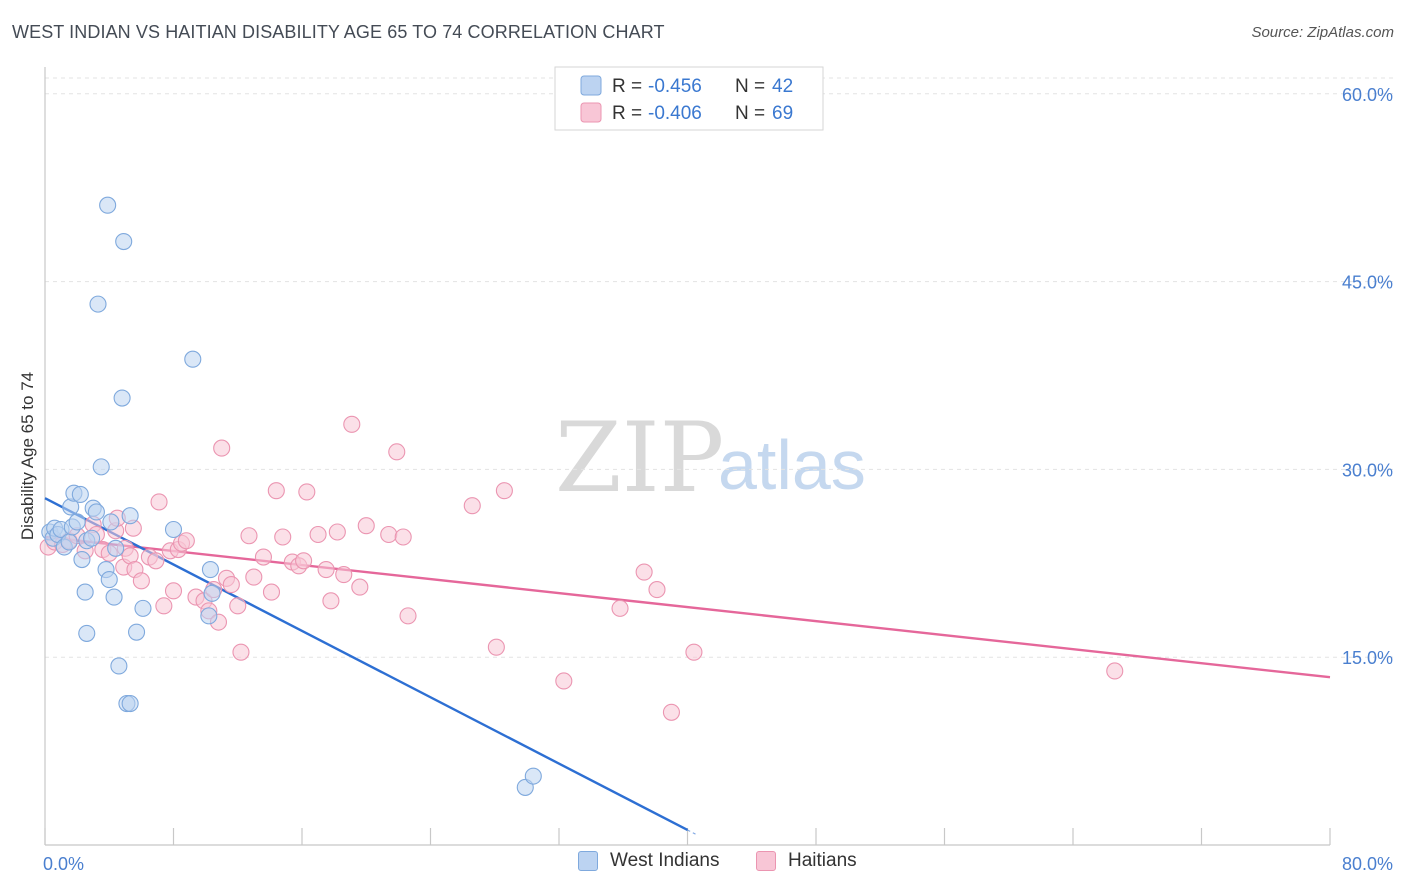 This screenshot has height=892, width=1406. Describe the element at coordinates (675, 113) in the screenshot. I see `legend-r-value-haitians: -0.406` at that location.